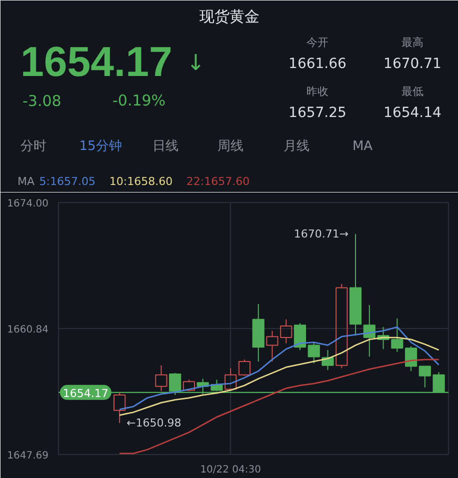  I want to click on text: 最高, so click(413, 42).